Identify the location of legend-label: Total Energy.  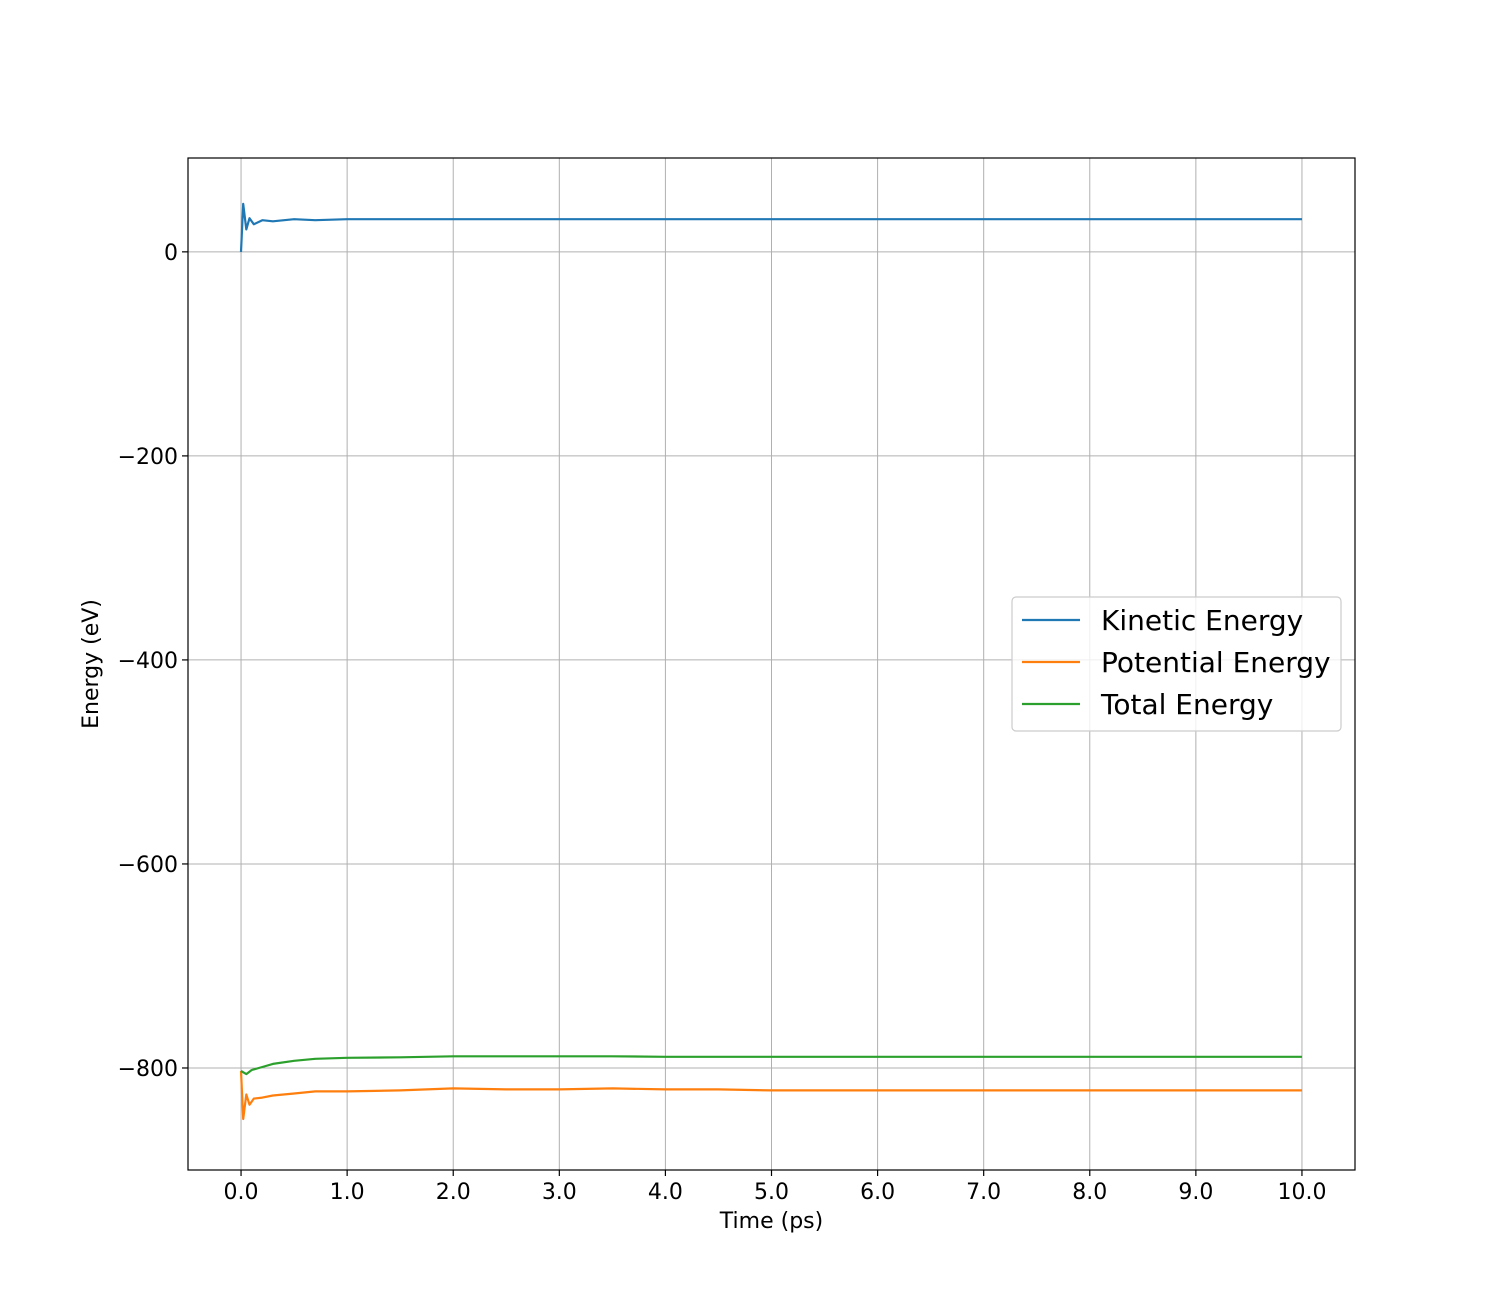
(1186, 704).